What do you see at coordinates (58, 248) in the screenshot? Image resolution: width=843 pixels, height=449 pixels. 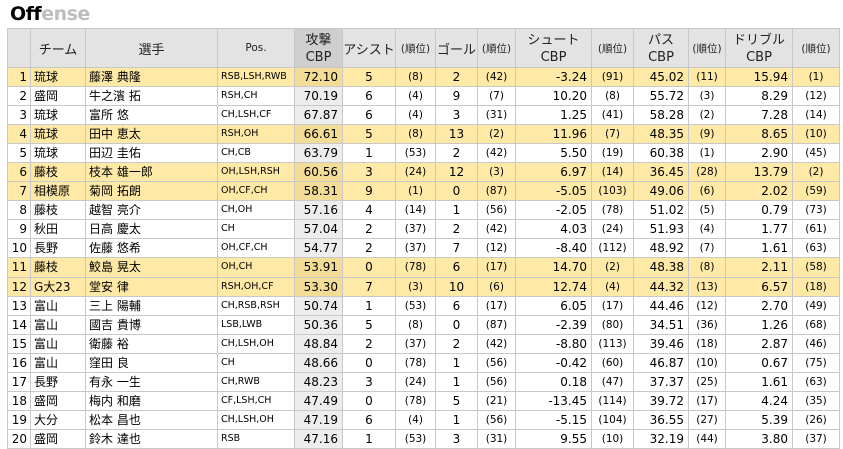 I see `team-cell: 長野` at bounding box center [58, 248].